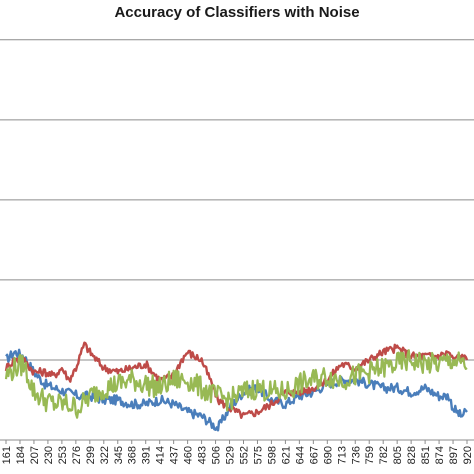 This screenshot has height=474, width=474. What do you see at coordinates (244, 455) in the screenshot?
I see `x-tick-label: 552` at bounding box center [244, 455].